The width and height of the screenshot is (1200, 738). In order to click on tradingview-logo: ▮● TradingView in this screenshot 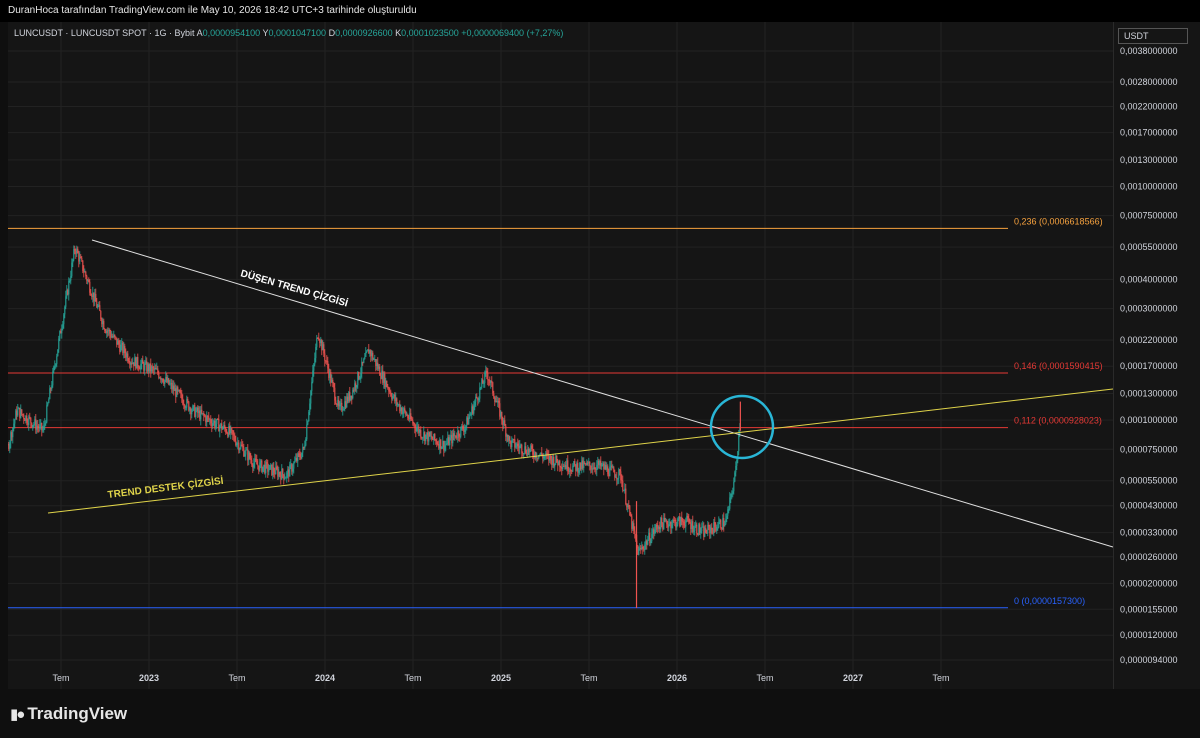, I will do `click(68, 714)`.